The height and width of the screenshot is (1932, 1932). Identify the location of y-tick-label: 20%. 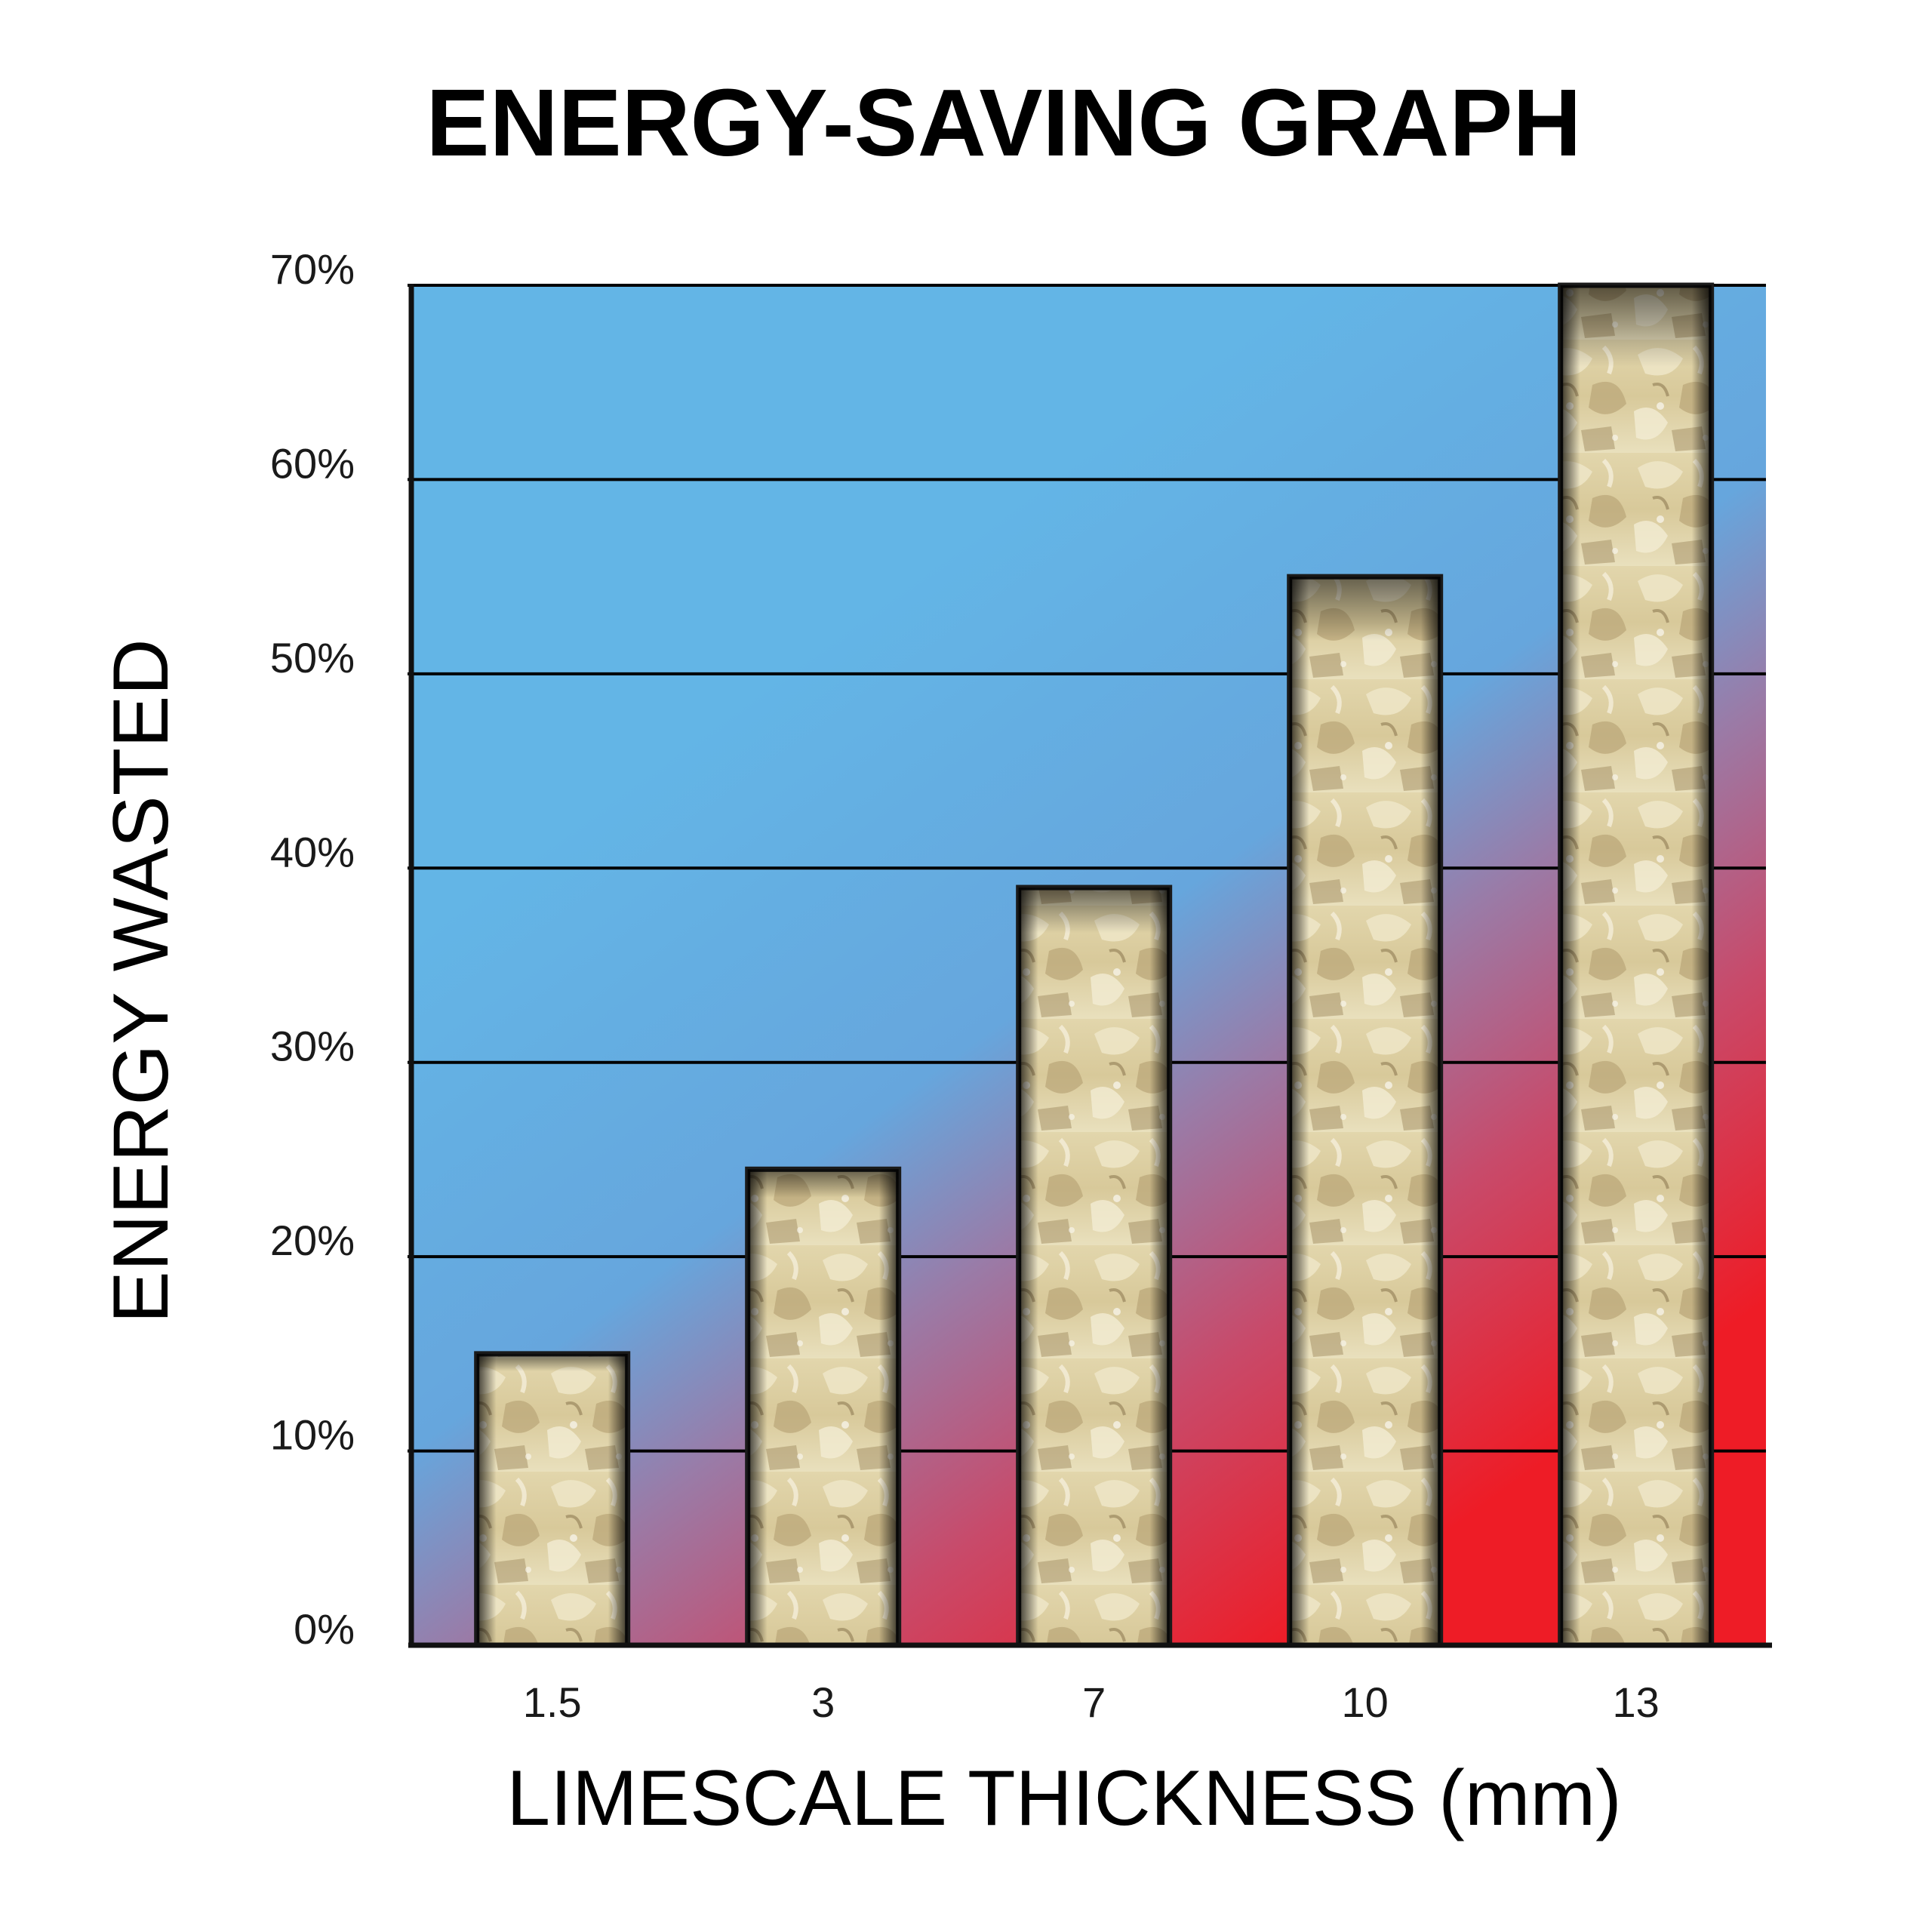
(312, 1240).